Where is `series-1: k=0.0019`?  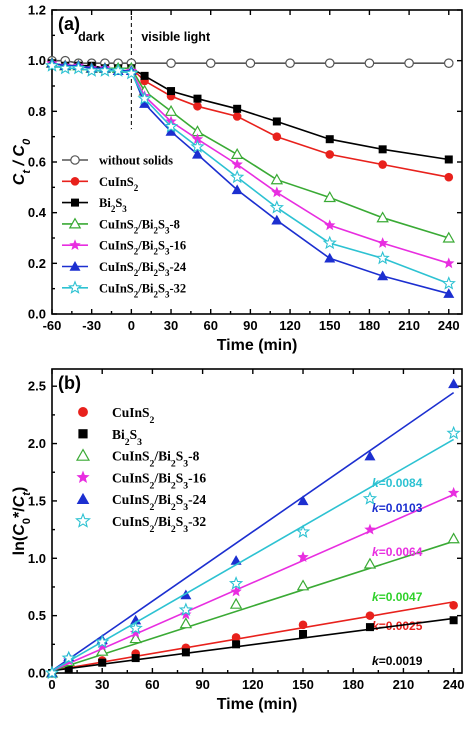
series-1: k=0.0019 is located at coordinates (253, 646).